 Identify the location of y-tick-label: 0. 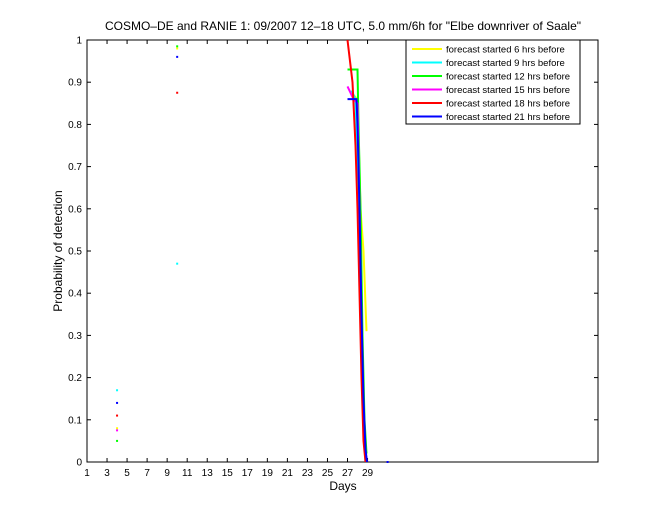
(79, 463).